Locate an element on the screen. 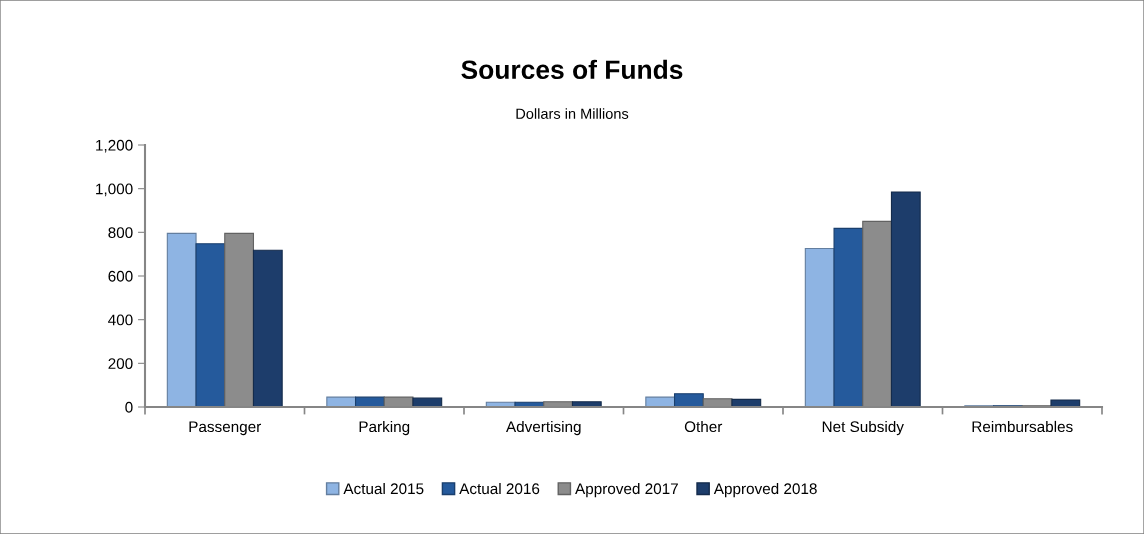 The height and width of the screenshot is (534, 1144). y-tick-label: 1,200 is located at coordinates (114, 146).